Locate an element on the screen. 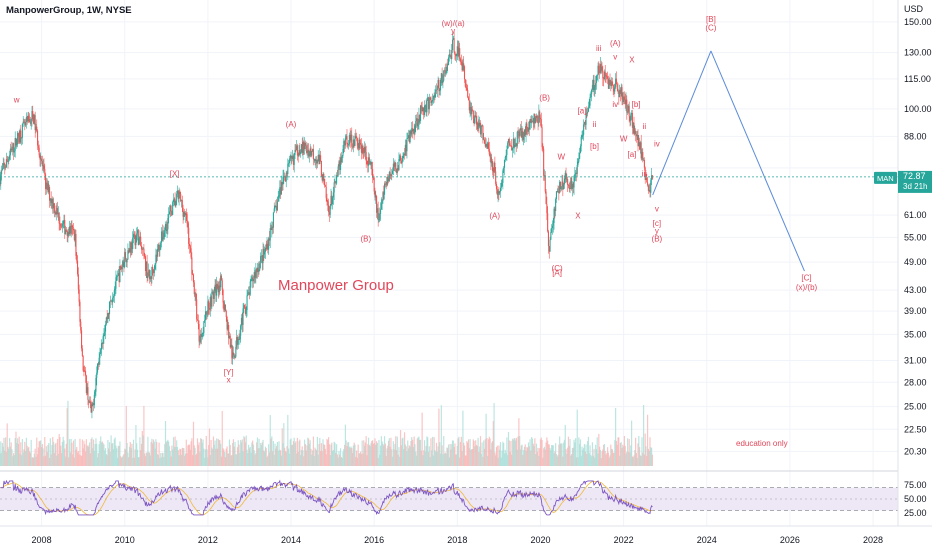 Image resolution: width=932 pixels, height=550 pixels. wave-label: [a] is located at coordinates (631, 154).